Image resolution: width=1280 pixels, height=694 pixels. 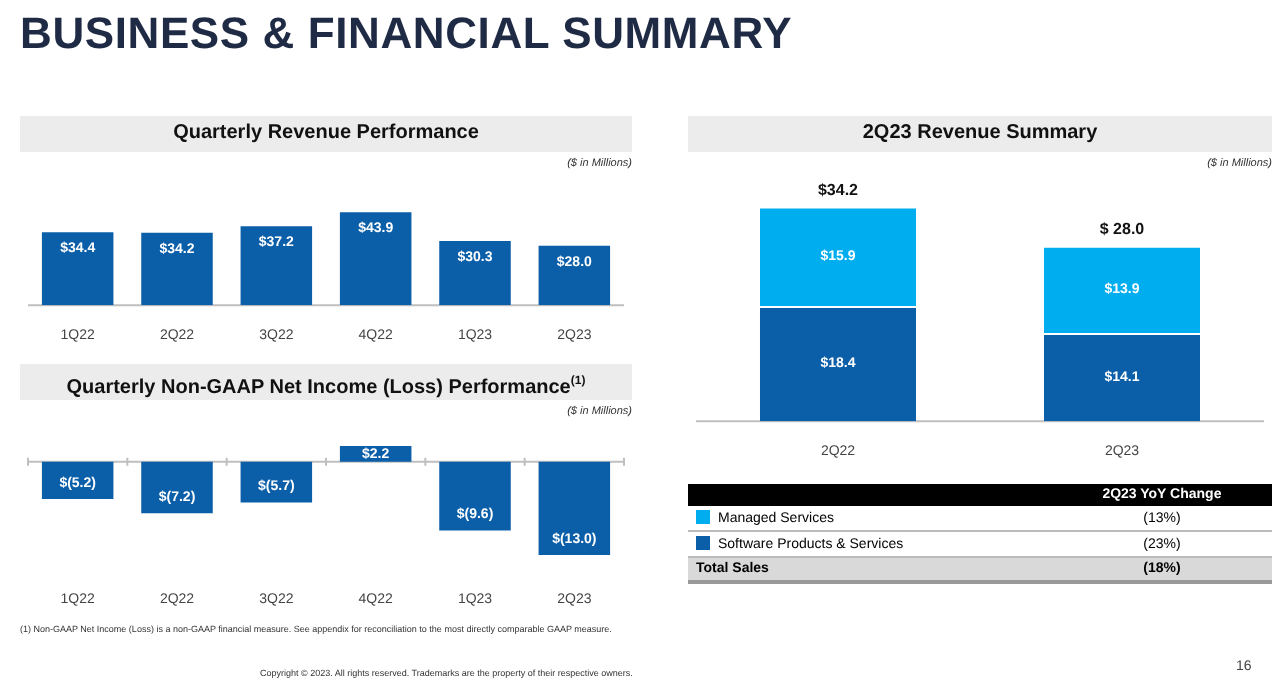 What do you see at coordinates (406, 34) in the screenshot?
I see `text: BUSINESS & FINANCIAL SUMMARY` at bounding box center [406, 34].